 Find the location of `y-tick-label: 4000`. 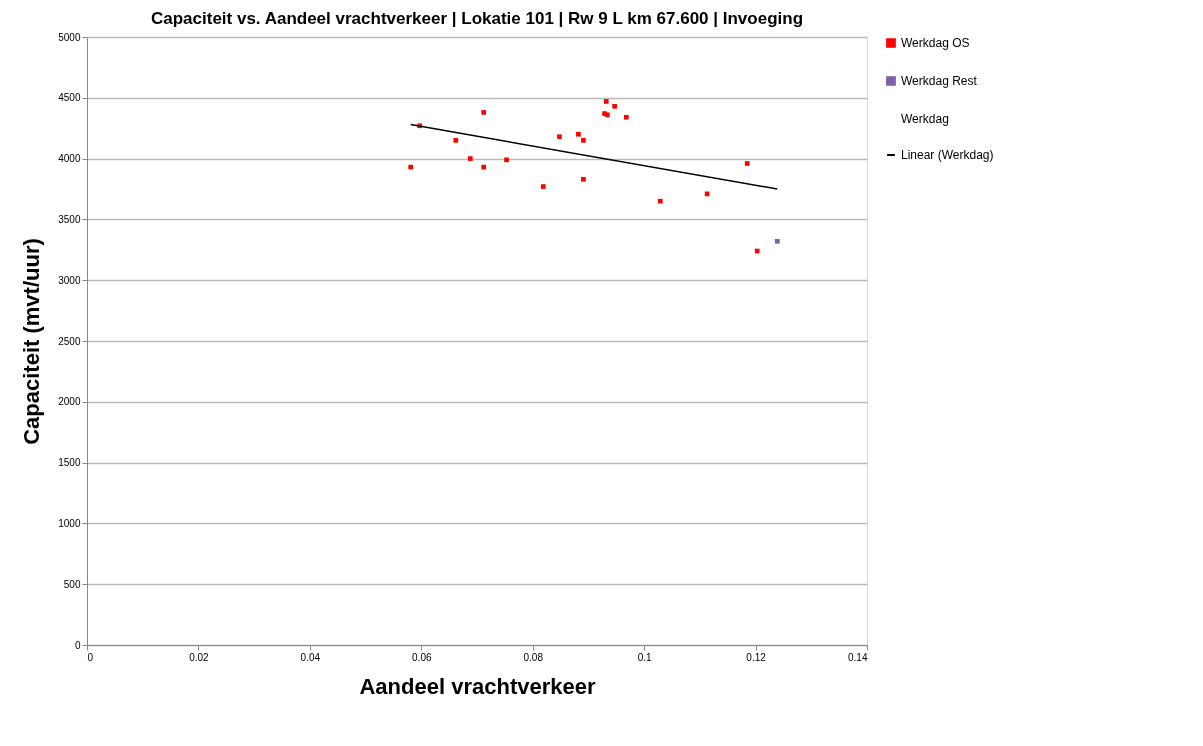

y-tick-label: 4000 is located at coordinates (69, 159).